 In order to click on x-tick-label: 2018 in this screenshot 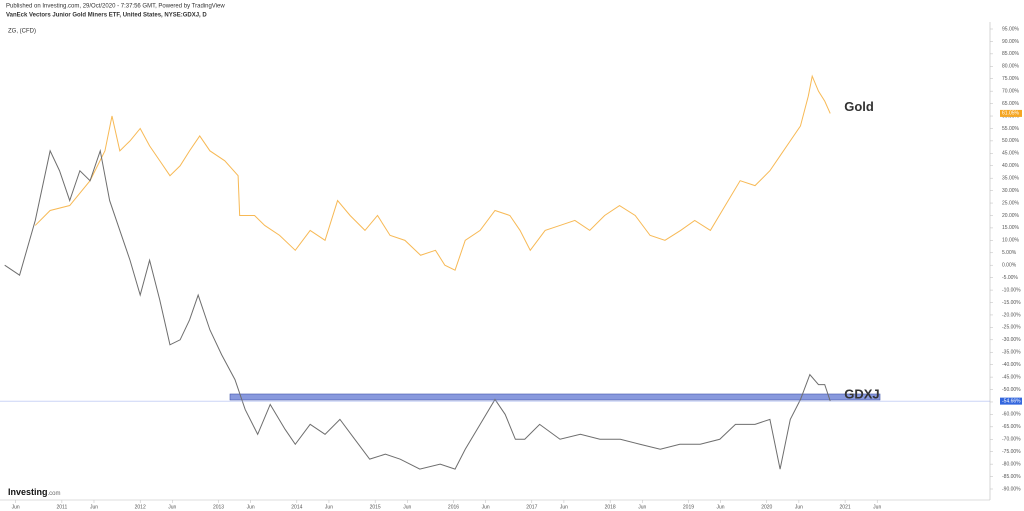, I will do `click(610, 507)`.